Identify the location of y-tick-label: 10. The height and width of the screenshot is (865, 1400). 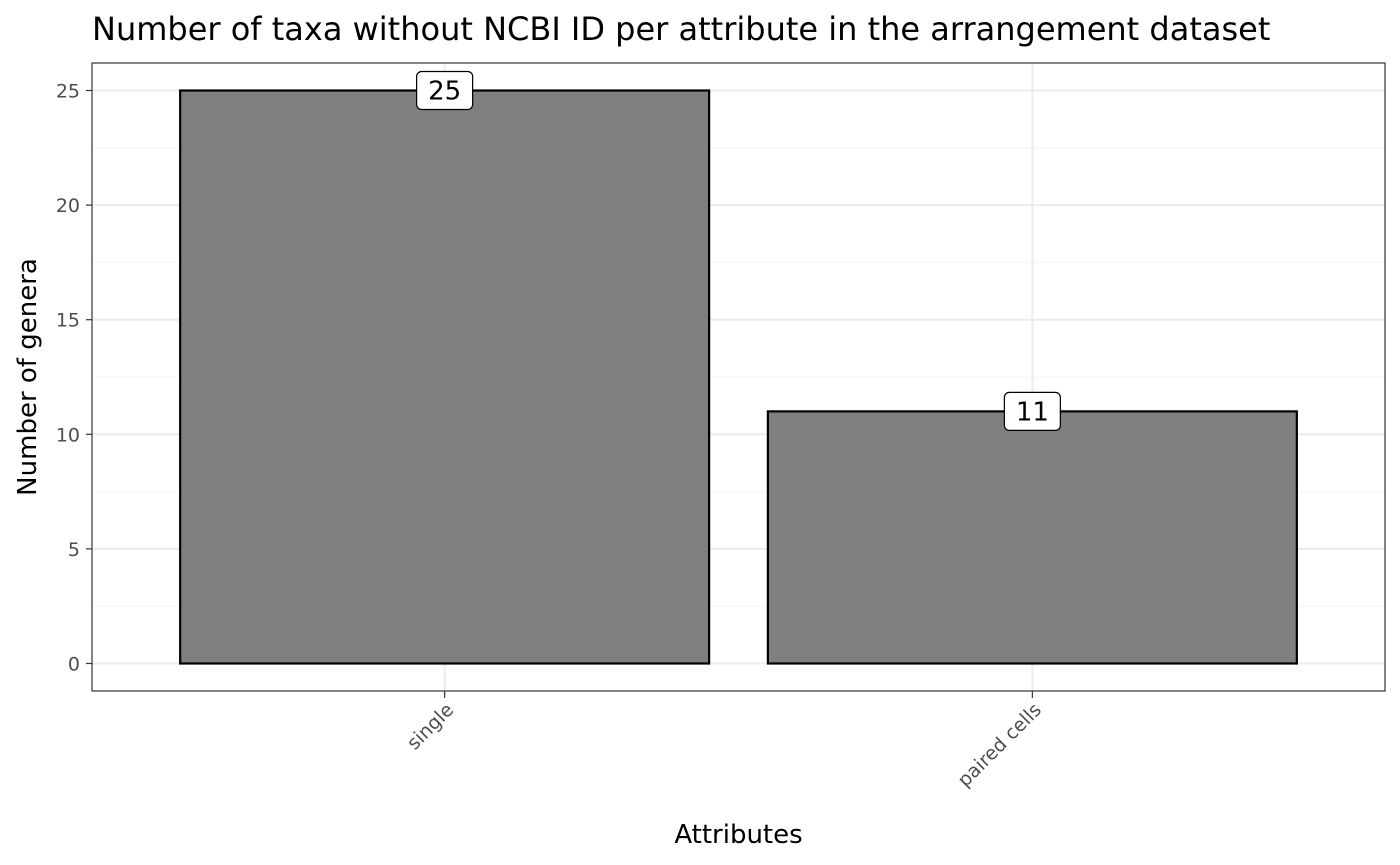
(68, 435).